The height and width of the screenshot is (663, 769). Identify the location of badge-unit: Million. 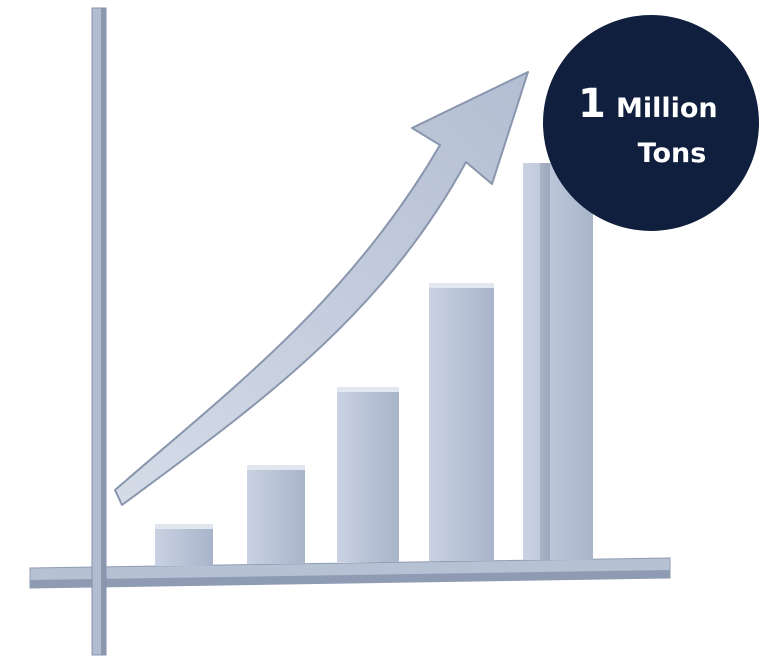
(667, 108).